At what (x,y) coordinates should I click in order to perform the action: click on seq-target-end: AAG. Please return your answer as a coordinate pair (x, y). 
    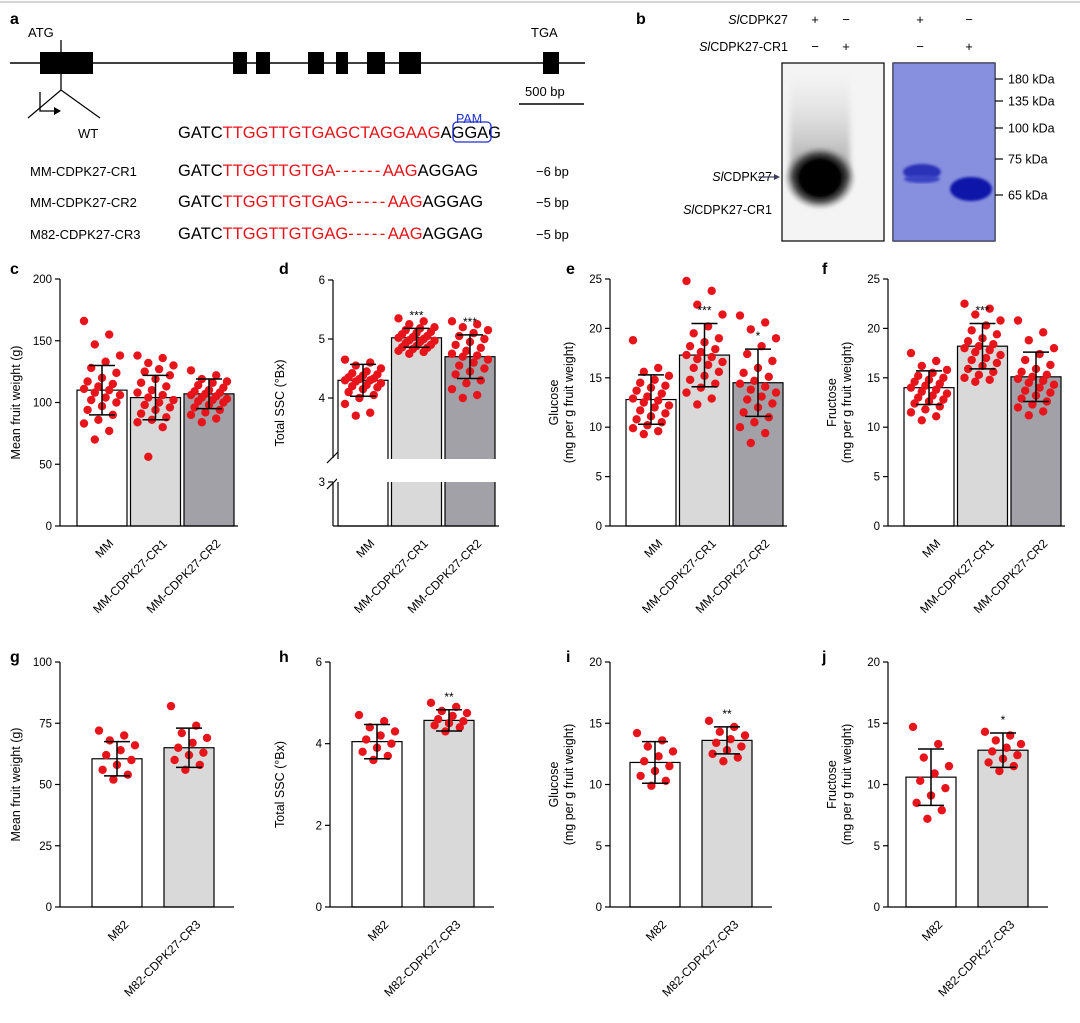
    Looking at the image, I should click on (405, 234).